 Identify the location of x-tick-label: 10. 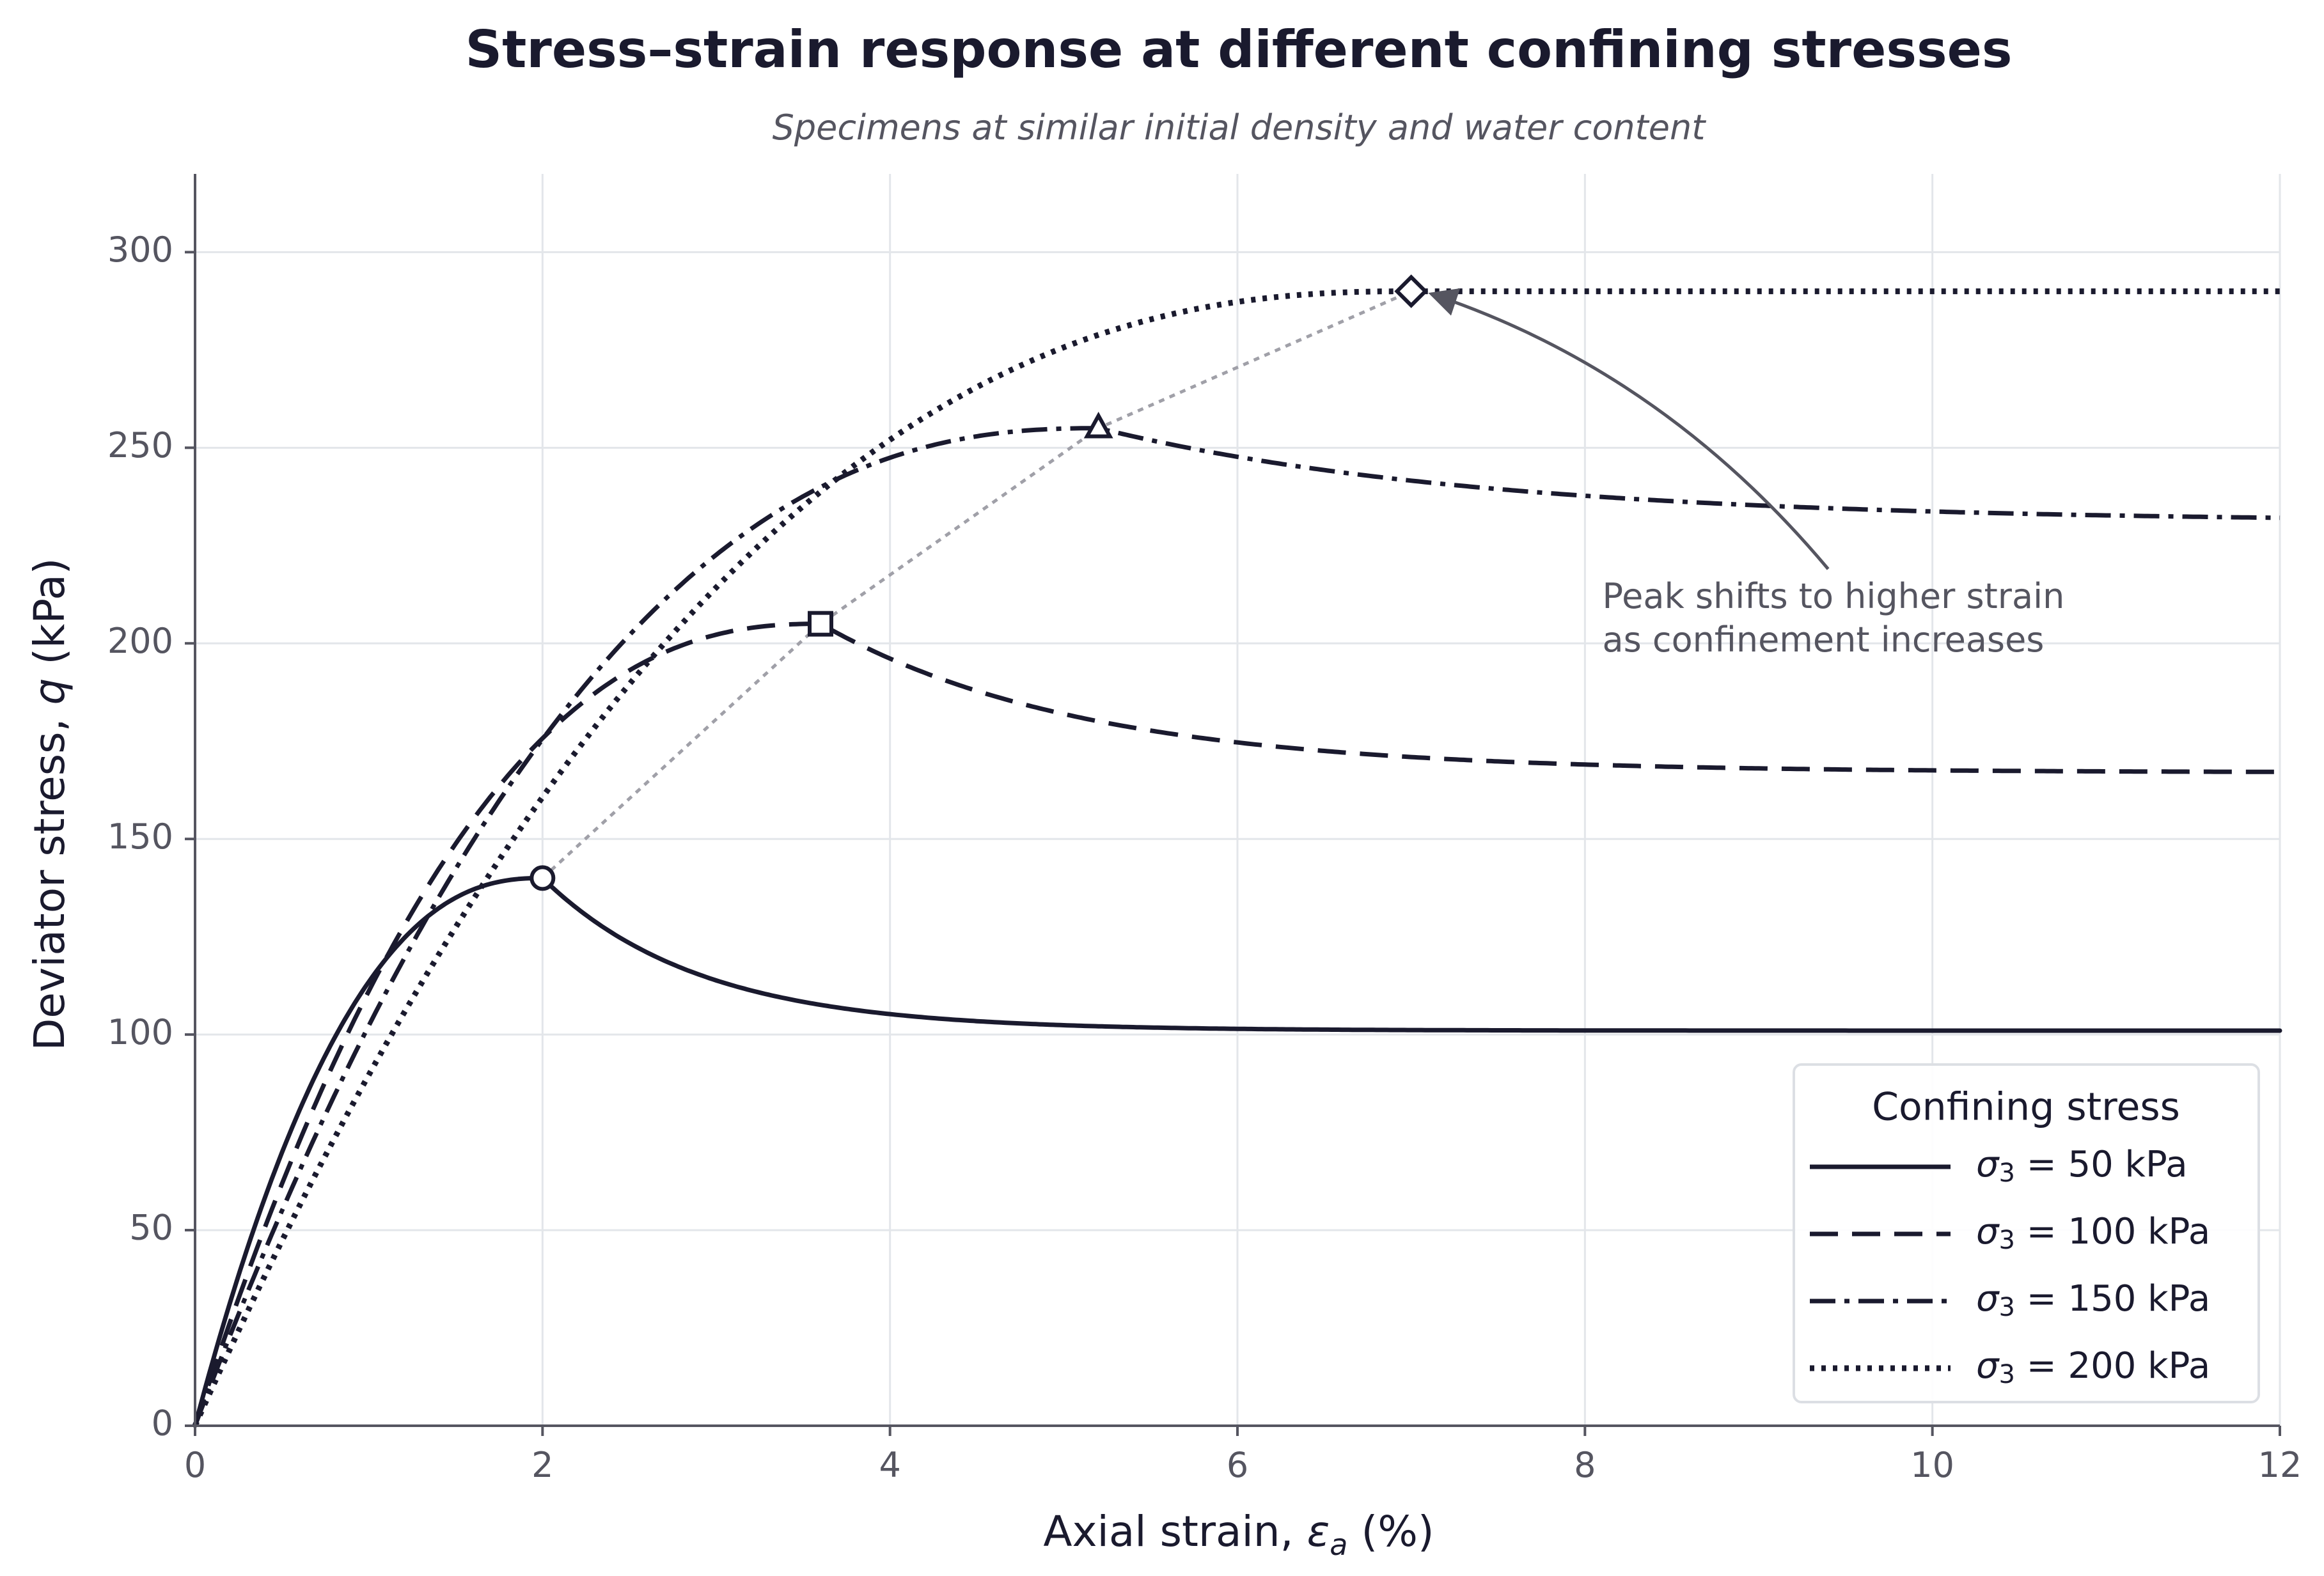
(1932, 1465).